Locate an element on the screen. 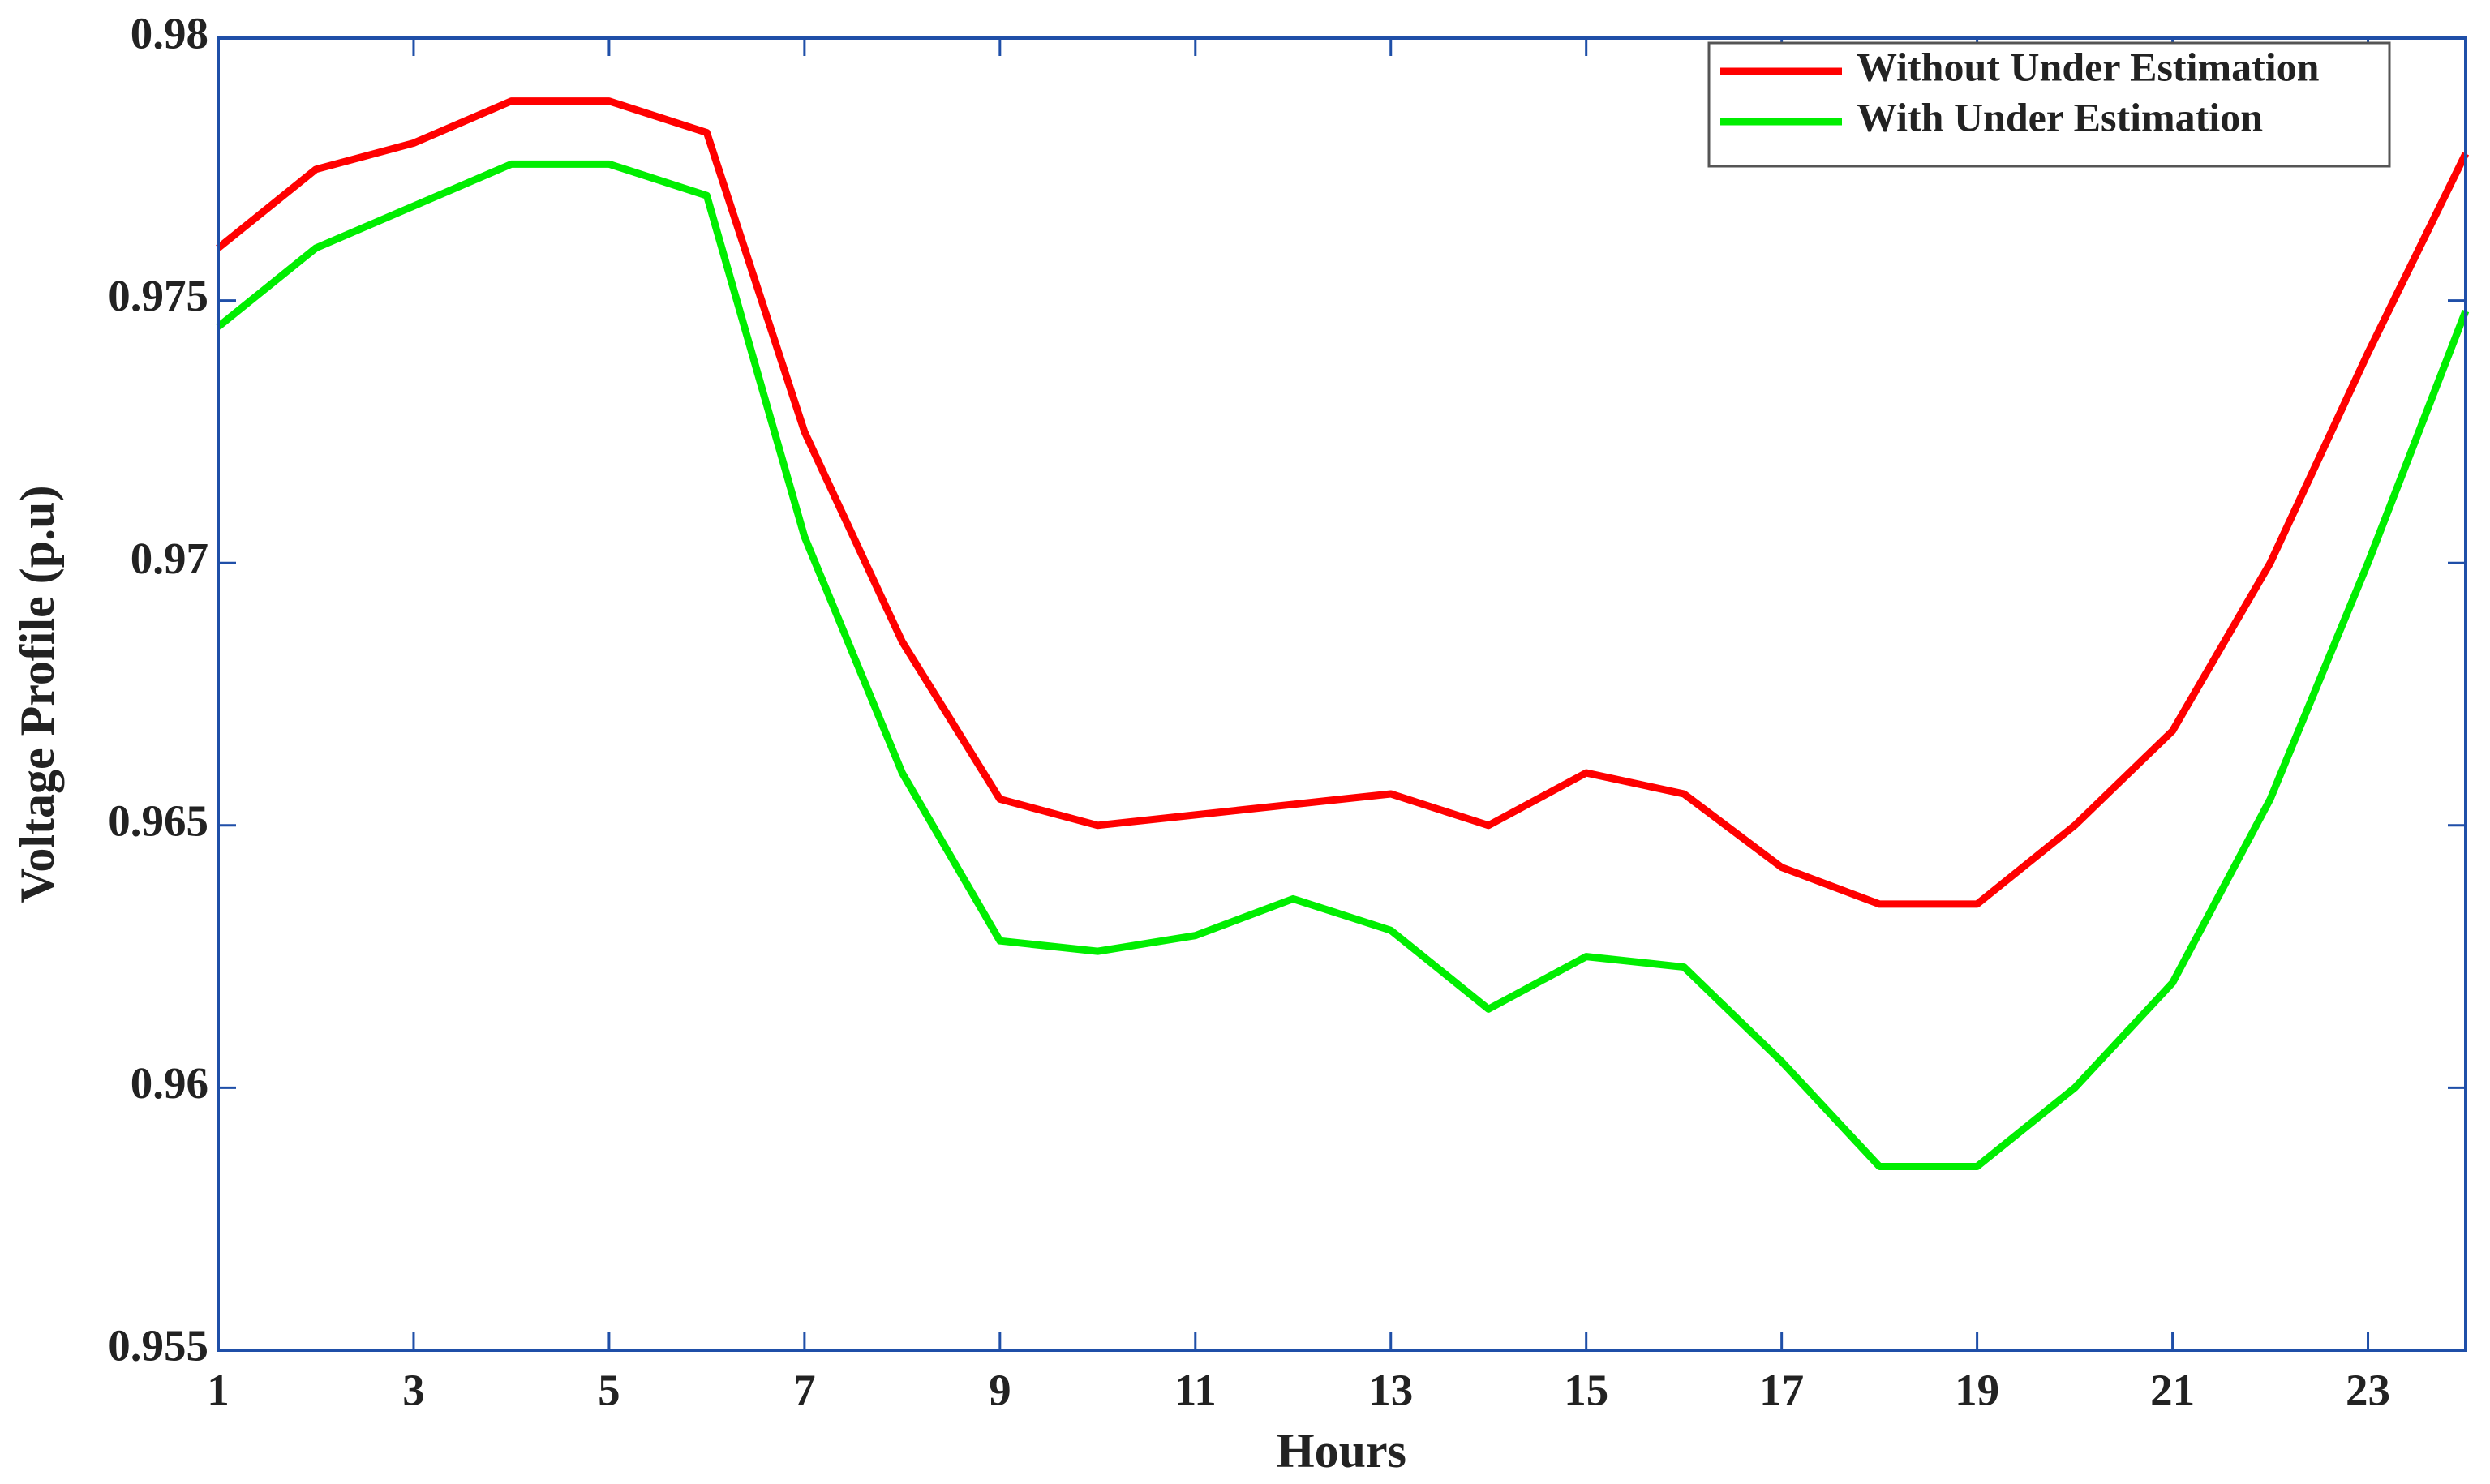  x-tick-label: 11 is located at coordinates (1195, 1390).